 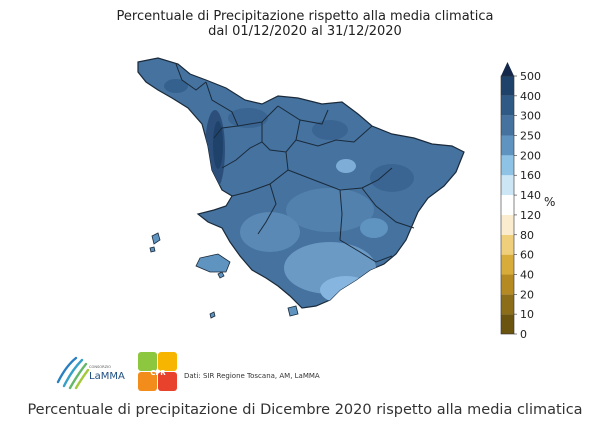 What do you see at coordinates (530, 136) in the screenshot?
I see `legend-level-label: 250` at bounding box center [530, 136].